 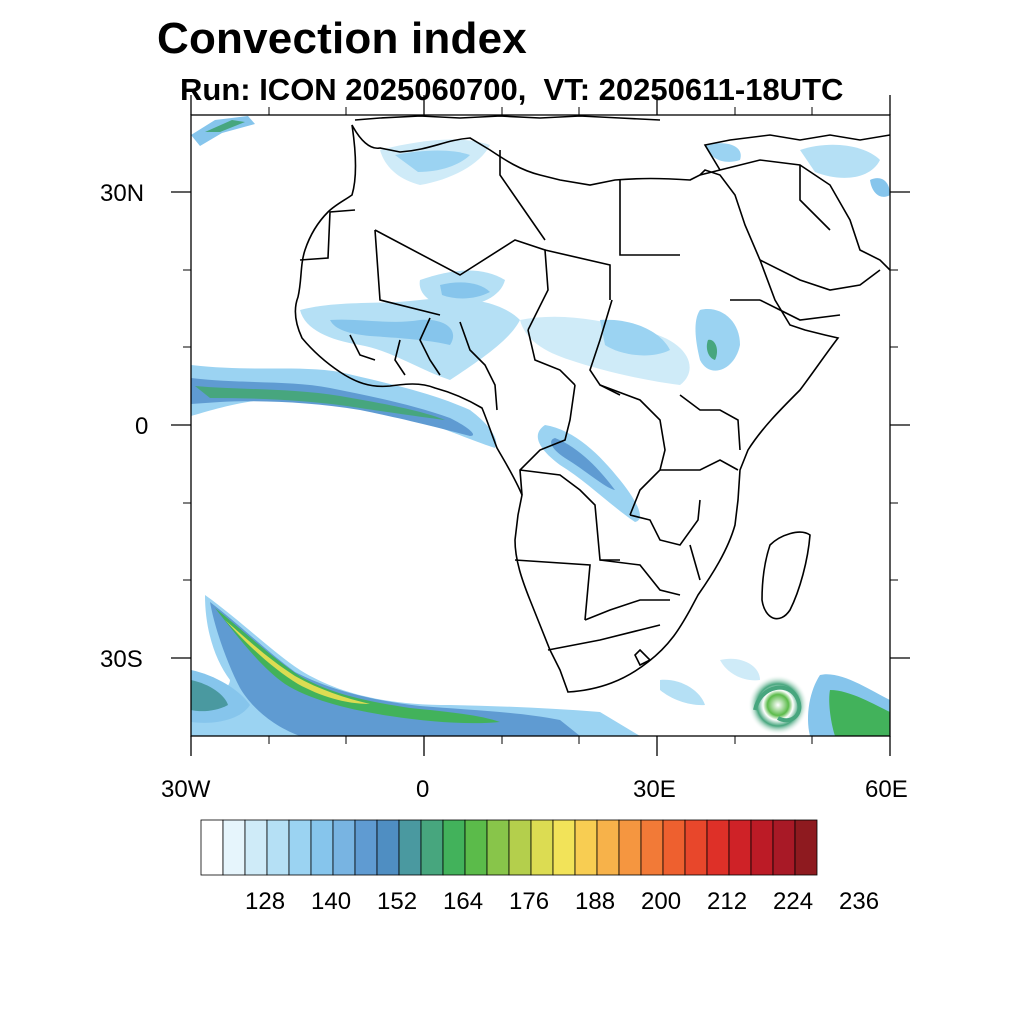 What do you see at coordinates (529, 901) in the screenshot?
I see `colorbar-tick-label: 176` at bounding box center [529, 901].